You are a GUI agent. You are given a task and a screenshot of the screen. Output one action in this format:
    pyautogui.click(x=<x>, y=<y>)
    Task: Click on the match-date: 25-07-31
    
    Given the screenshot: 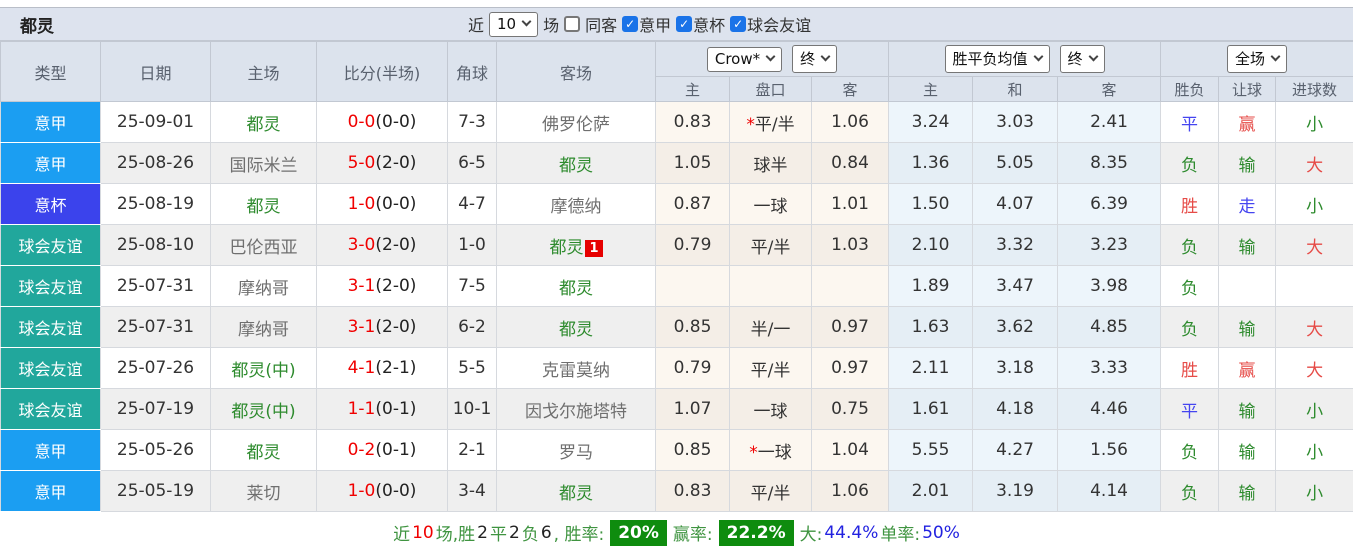 What is the action you would take?
    pyautogui.click(x=155, y=327)
    